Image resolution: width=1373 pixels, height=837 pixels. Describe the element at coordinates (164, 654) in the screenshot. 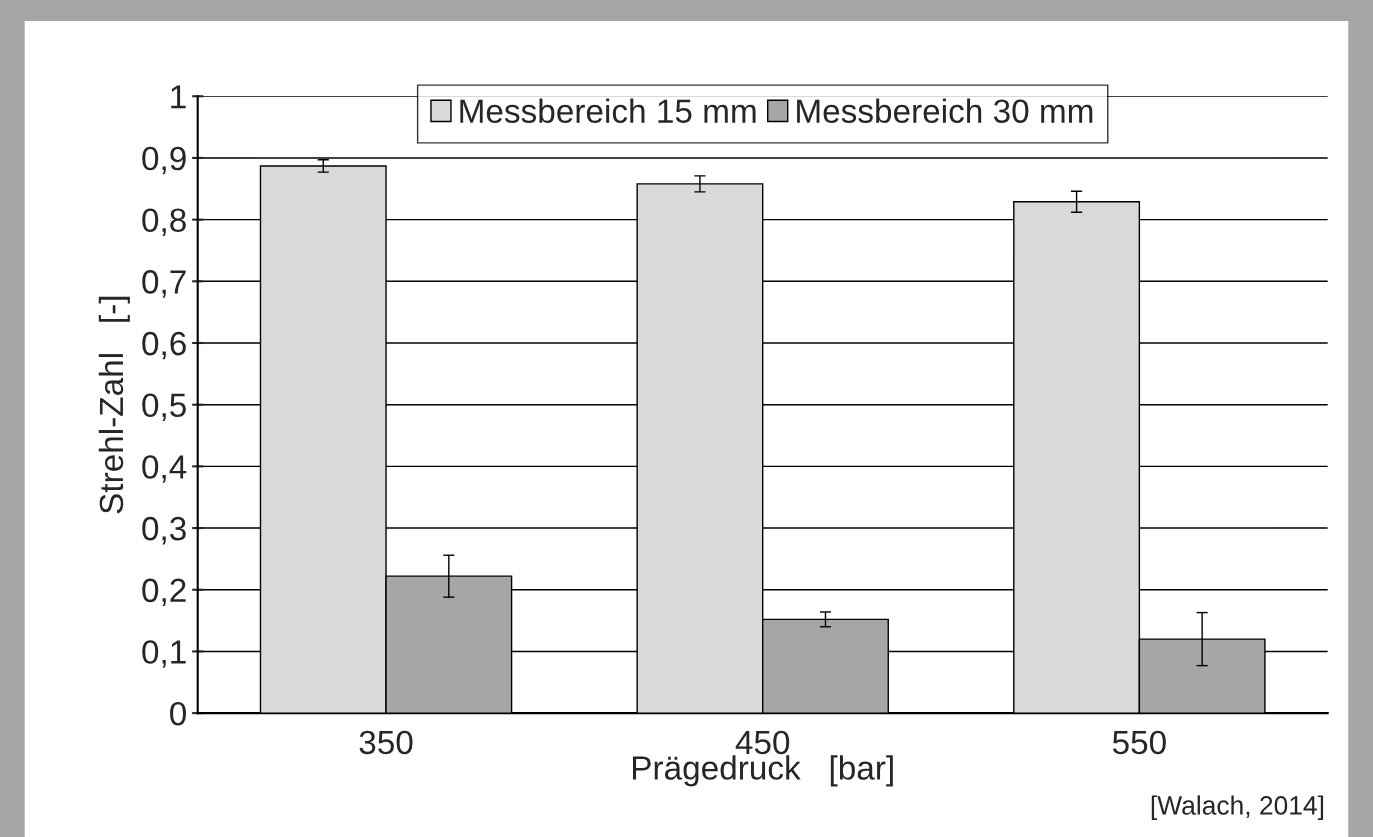

I see `y-tick-label: 0,1` at that location.